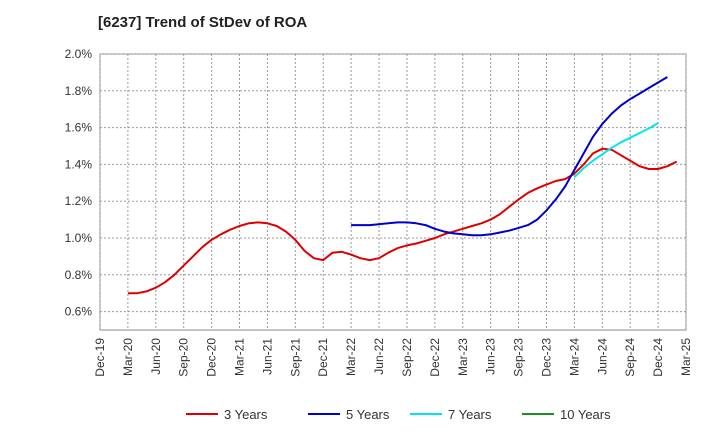 This screenshot has height=440, width=720. I want to click on series-line-7-years, so click(616, 150).